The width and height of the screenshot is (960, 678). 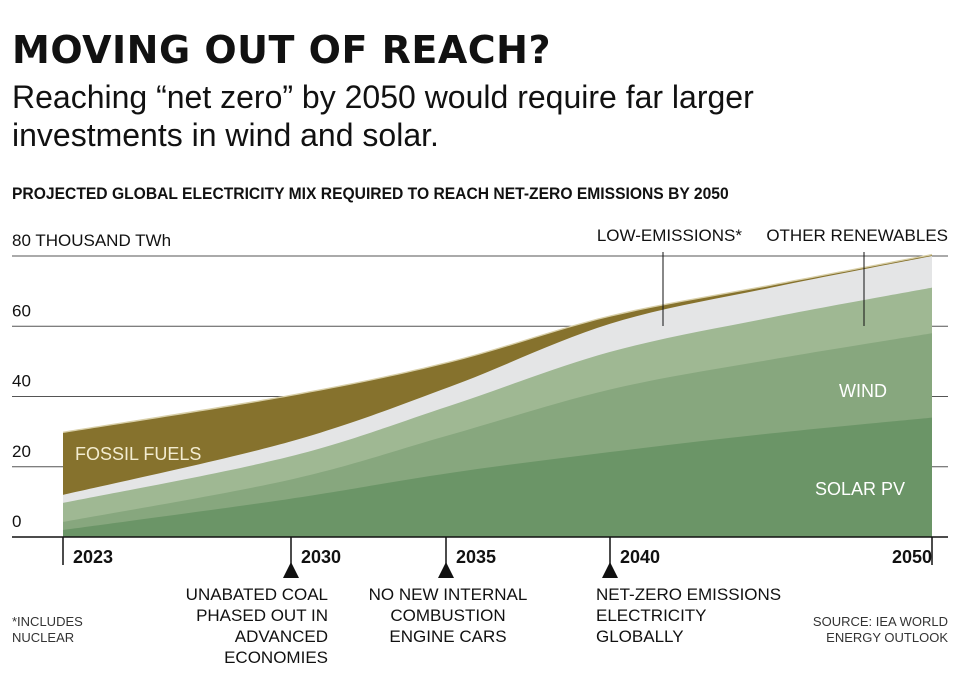 What do you see at coordinates (321, 557) in the screenshot?
I see `x-tick-label: 2030` at bounding box center [321, 557].